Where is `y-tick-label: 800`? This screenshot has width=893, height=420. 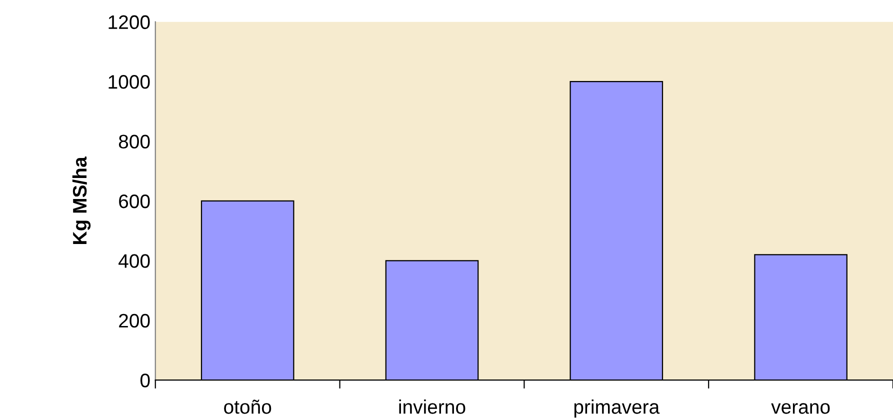 y-tick-label: 800 is located at coordinates (134, 141).